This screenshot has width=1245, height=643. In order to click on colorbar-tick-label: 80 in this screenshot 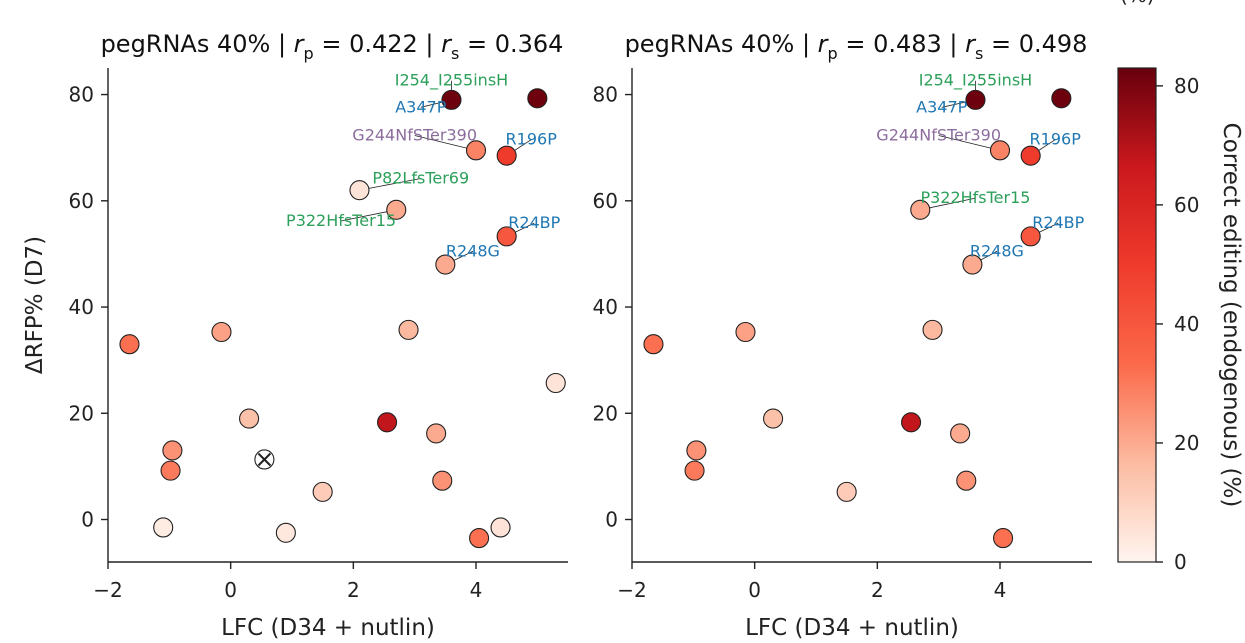, I will do `click(1186, 86)`.